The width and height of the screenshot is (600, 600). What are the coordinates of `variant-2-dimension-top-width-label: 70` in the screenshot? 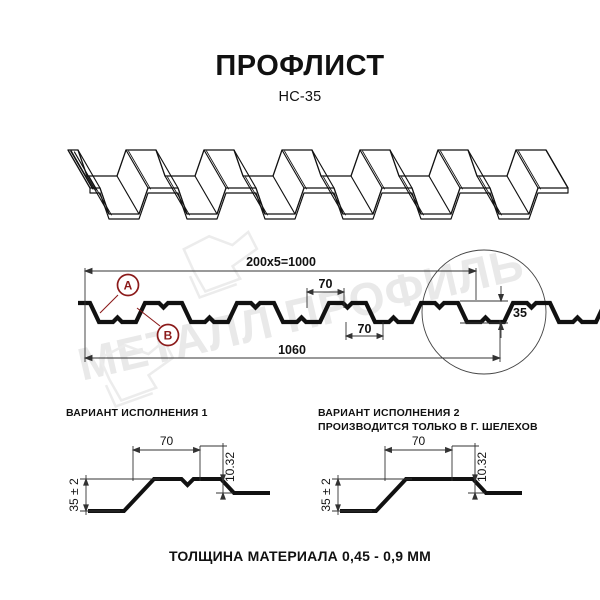 It's located at (419, 441).